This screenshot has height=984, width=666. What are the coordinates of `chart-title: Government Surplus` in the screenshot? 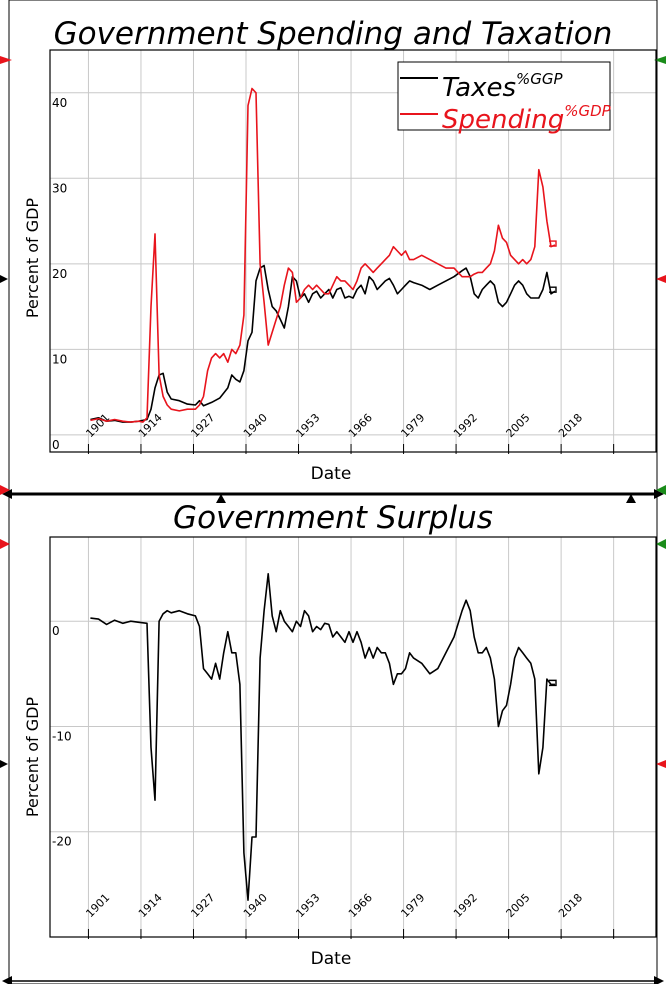 It's located at (333, 518).